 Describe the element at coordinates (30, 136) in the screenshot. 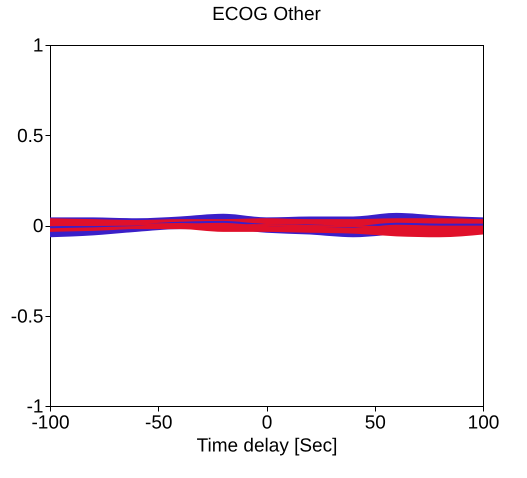

I see `y-tick-label: 0.5` at that location.